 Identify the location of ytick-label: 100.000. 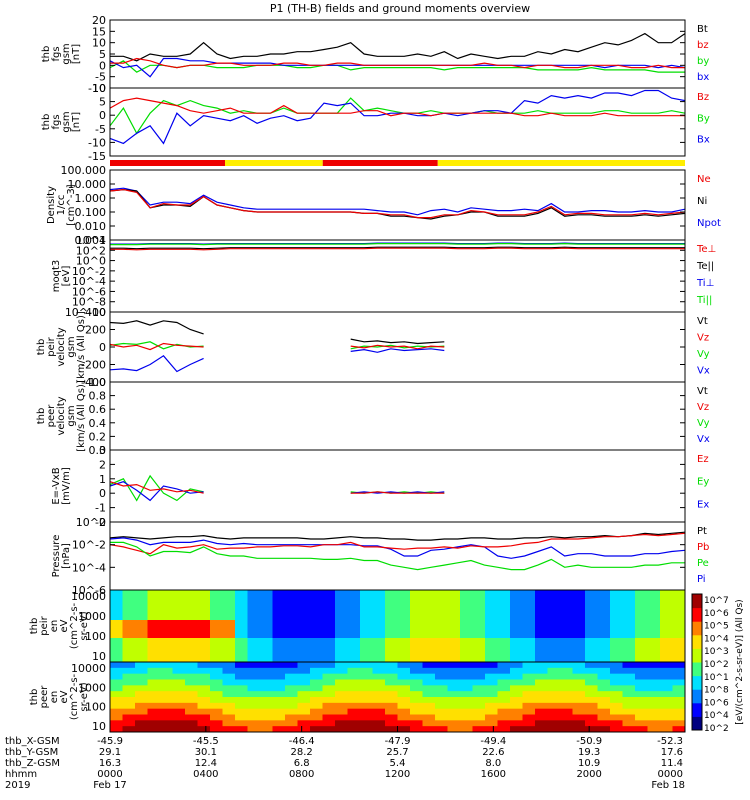
(84, 170).